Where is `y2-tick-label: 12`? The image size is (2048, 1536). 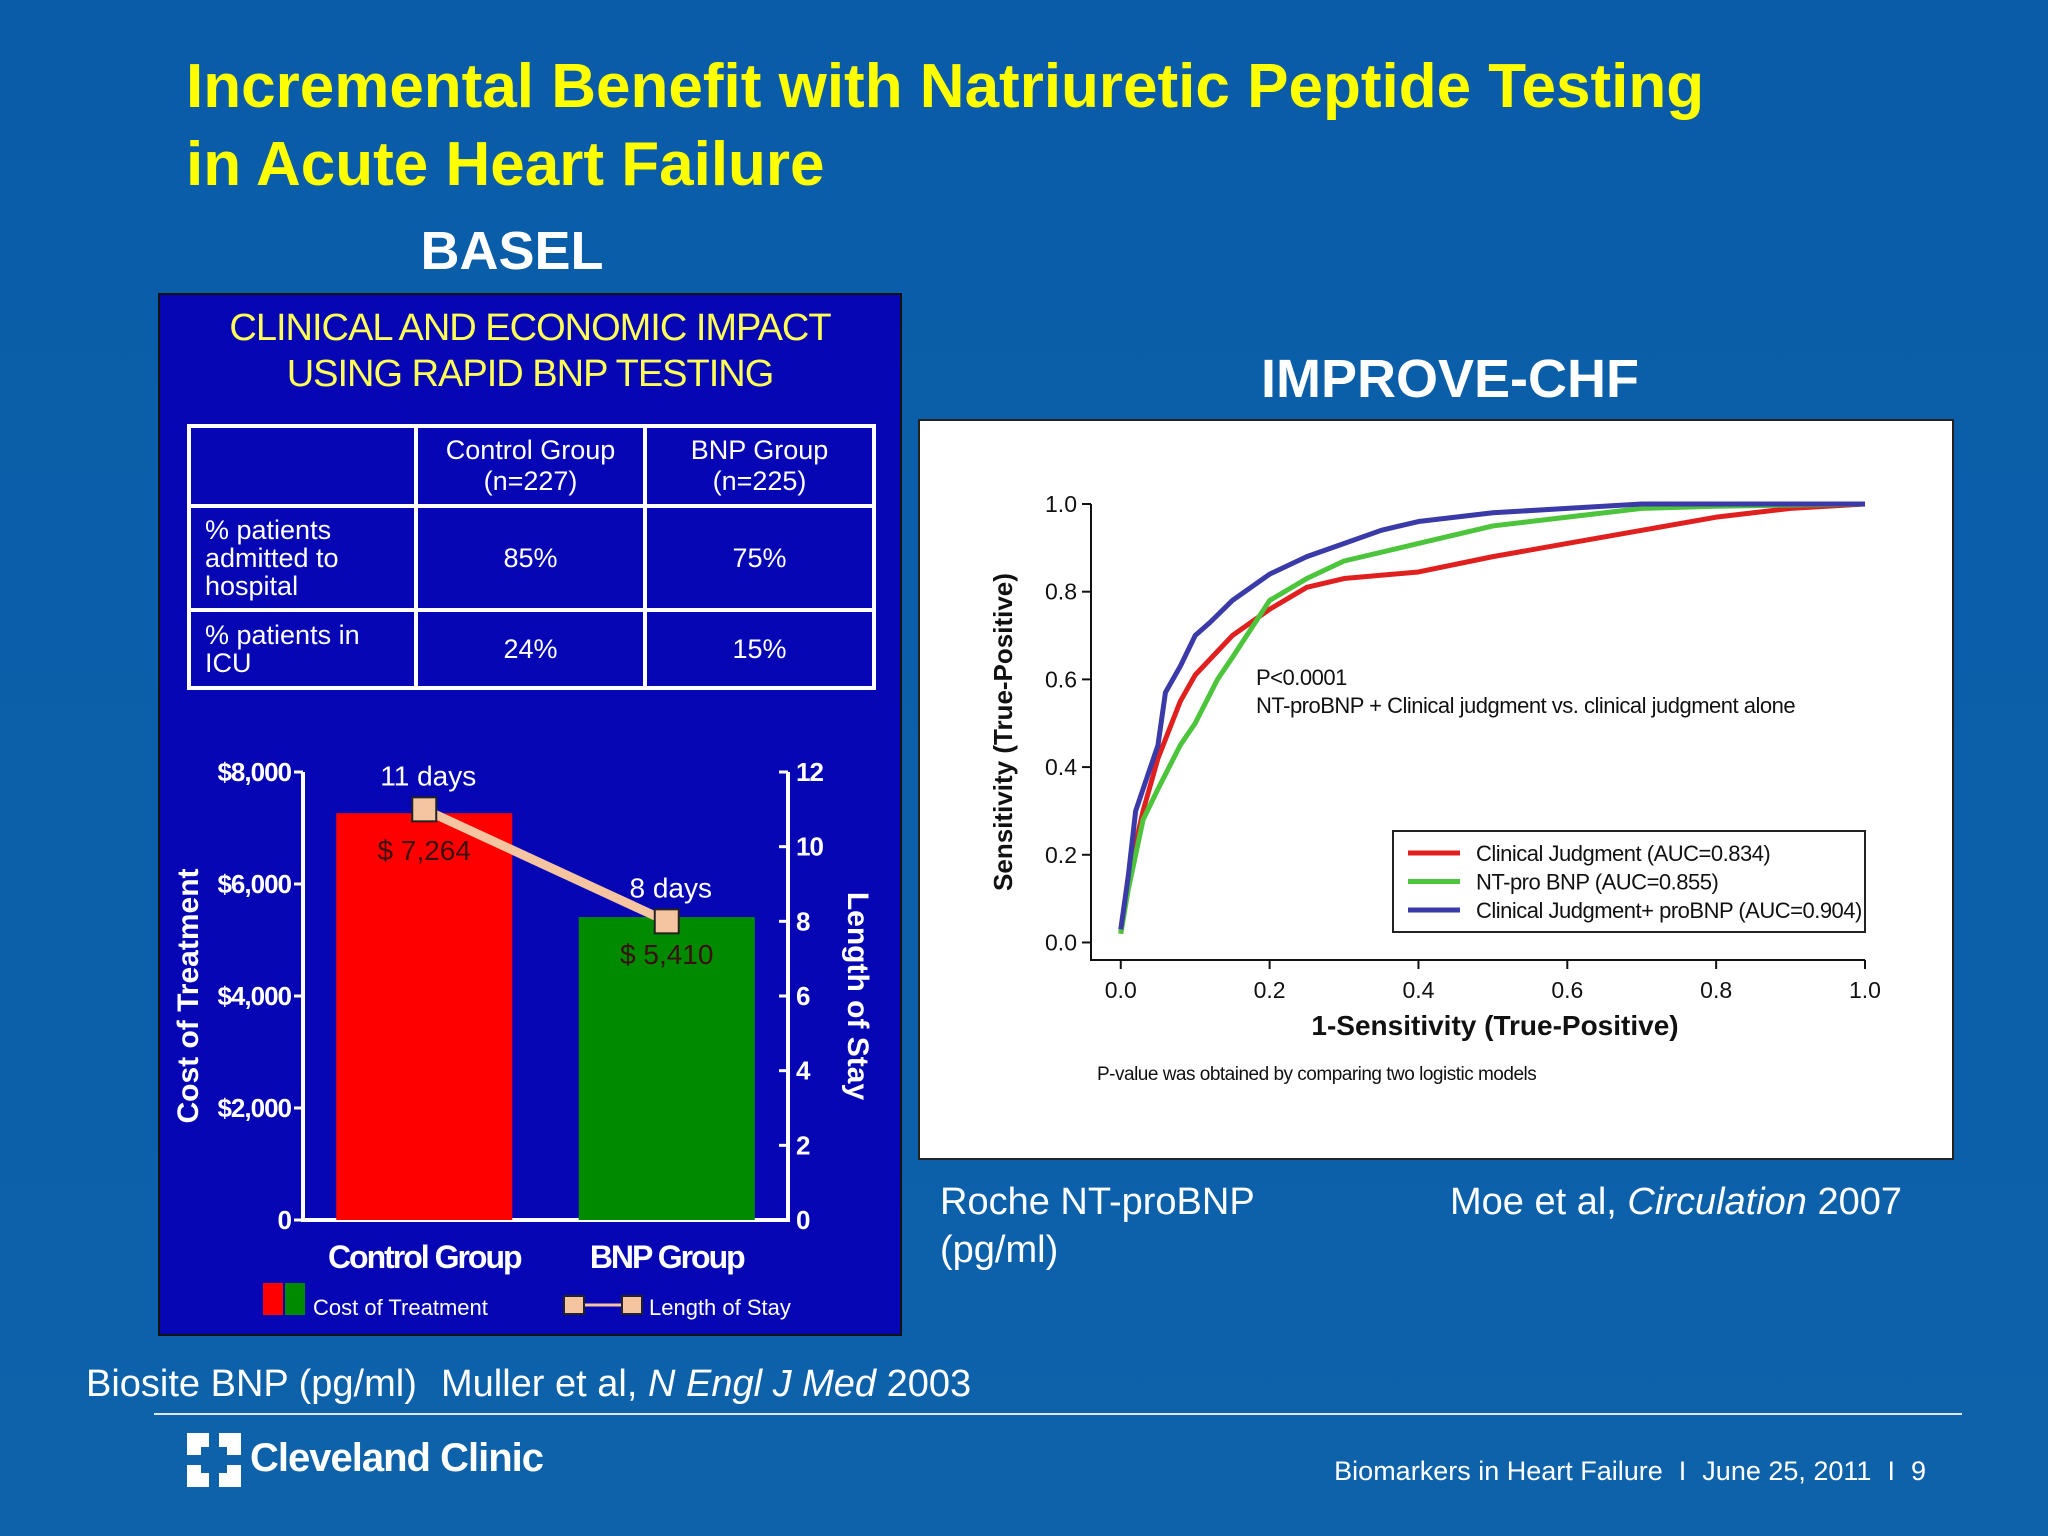 y2-tick-label: 12 is located at coordinates (809, 772).